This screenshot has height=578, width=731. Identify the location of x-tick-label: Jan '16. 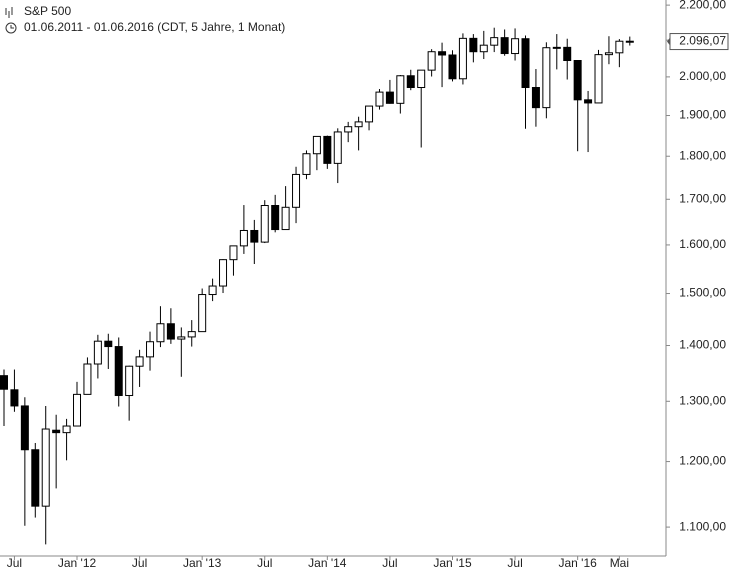
(577, 563).